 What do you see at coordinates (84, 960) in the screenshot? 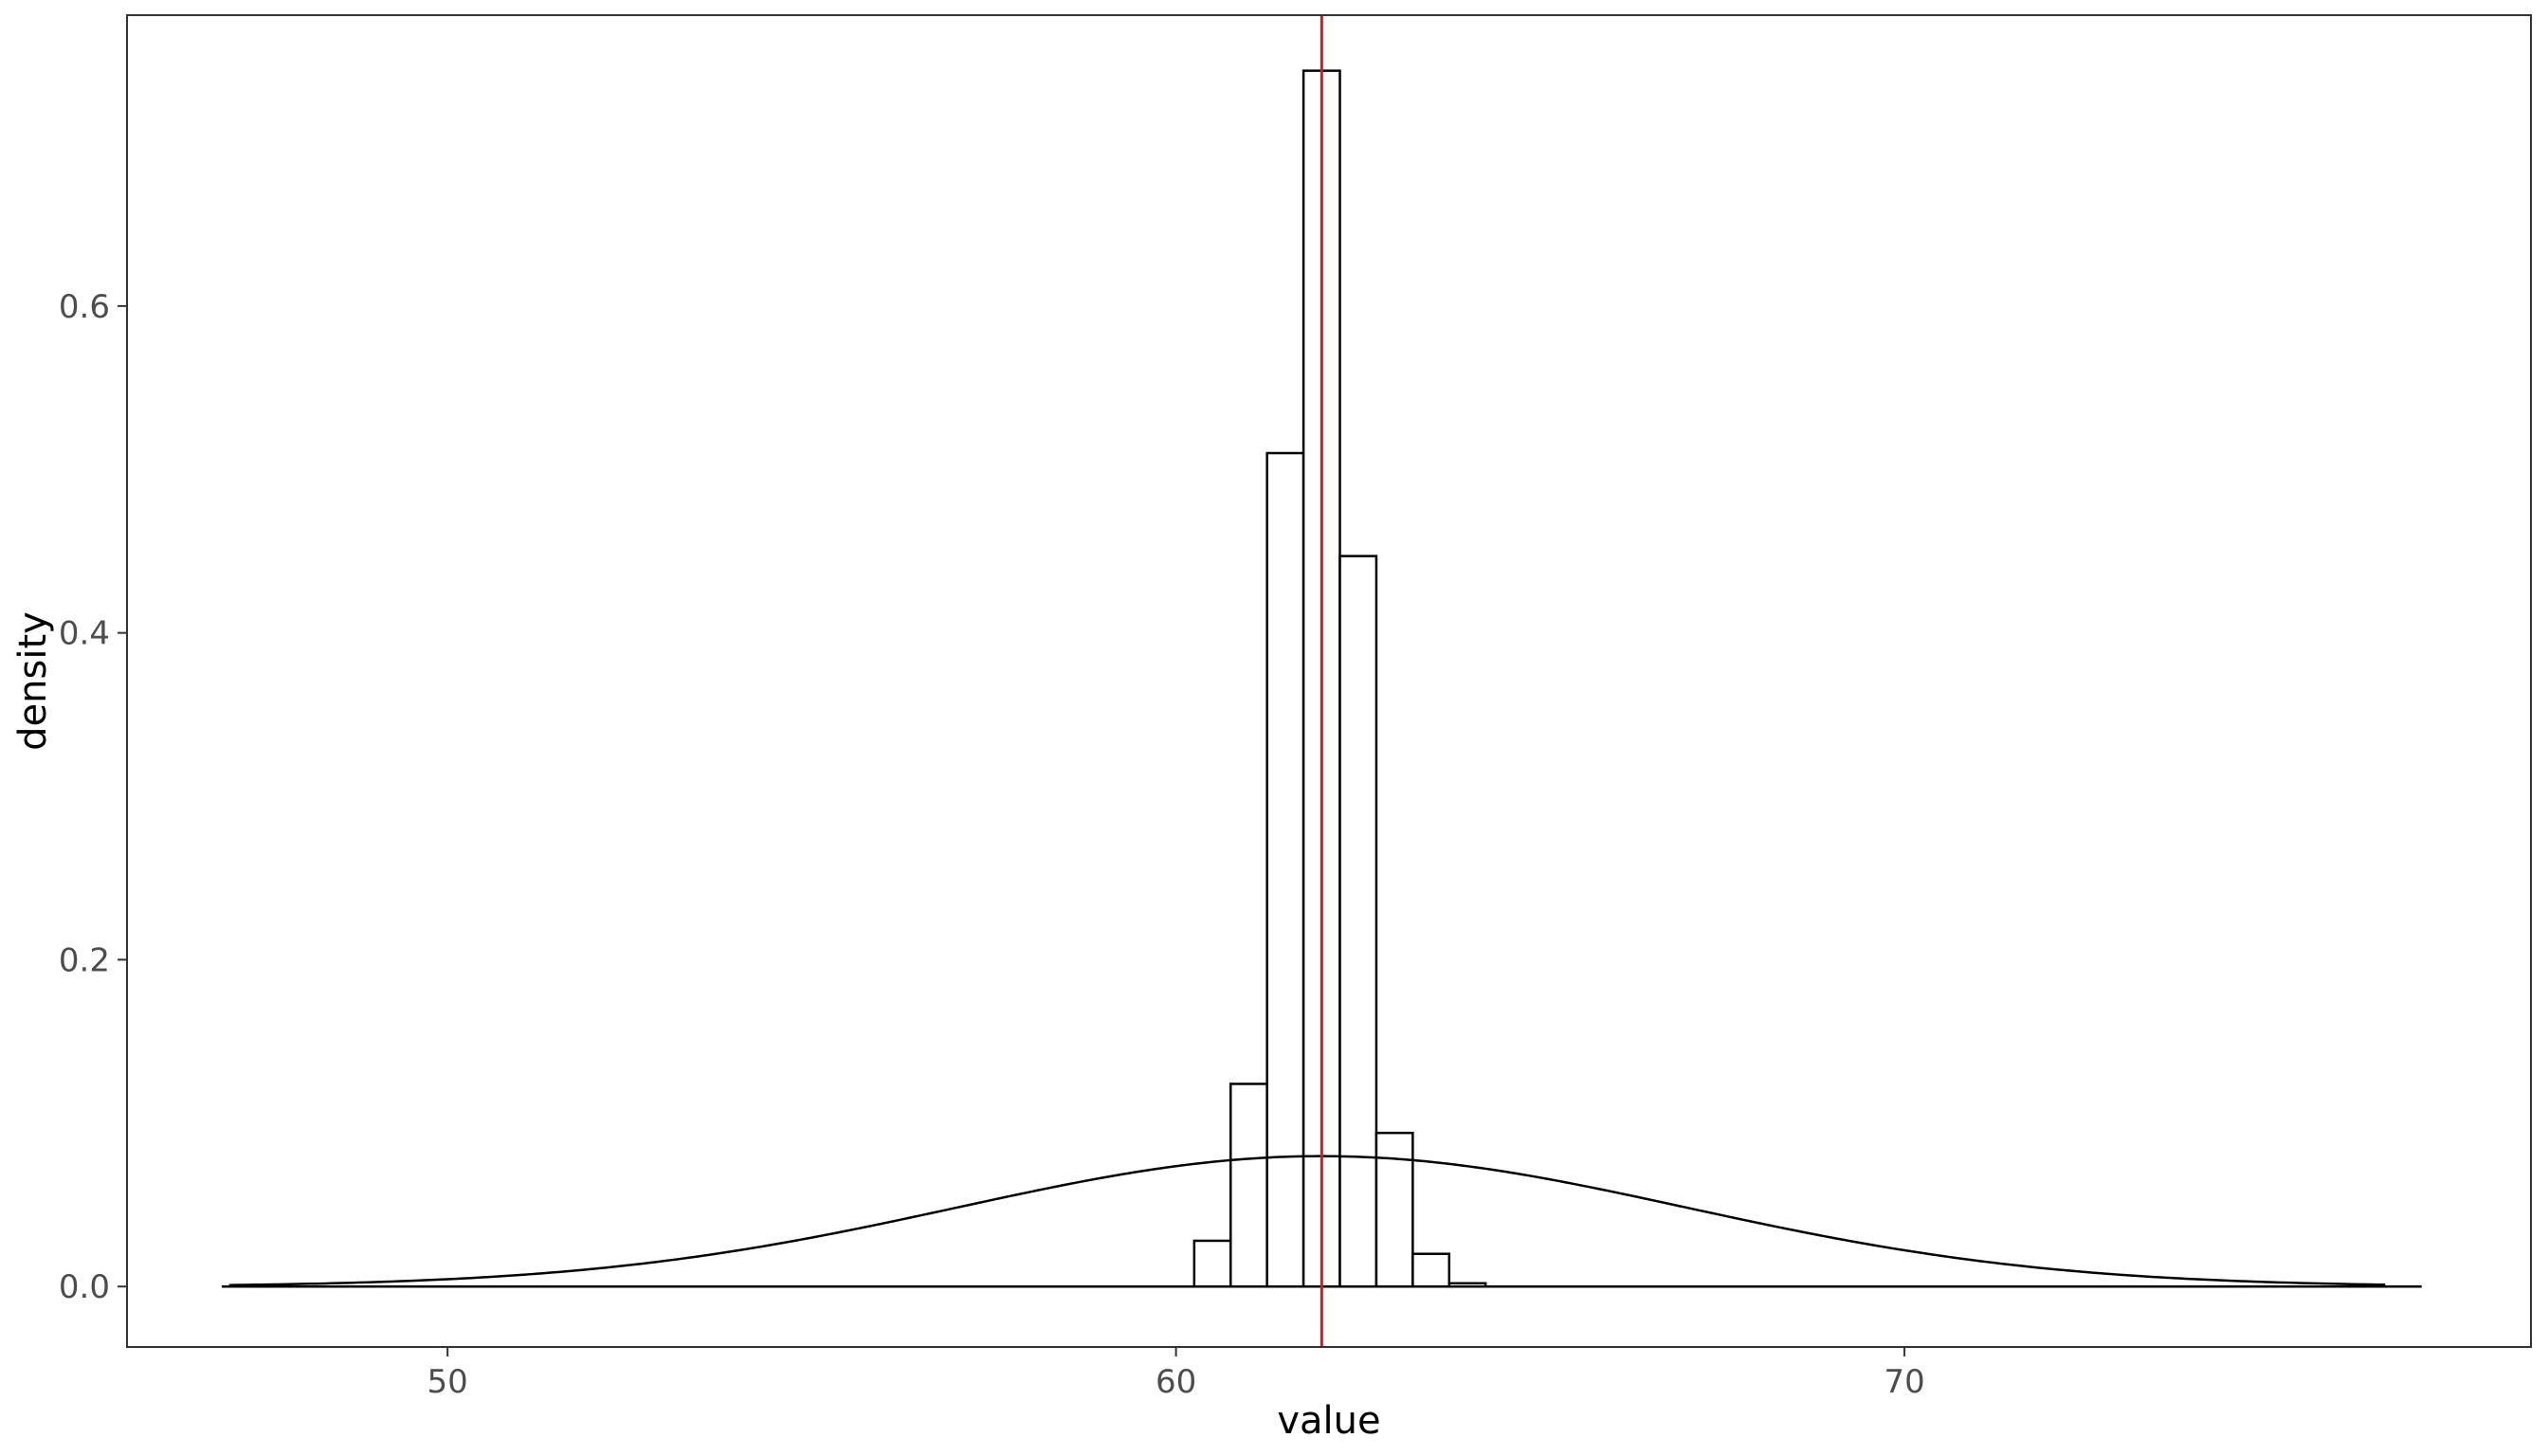
I see `y-tick-label: 0.2` at bounding box center [84, 960].